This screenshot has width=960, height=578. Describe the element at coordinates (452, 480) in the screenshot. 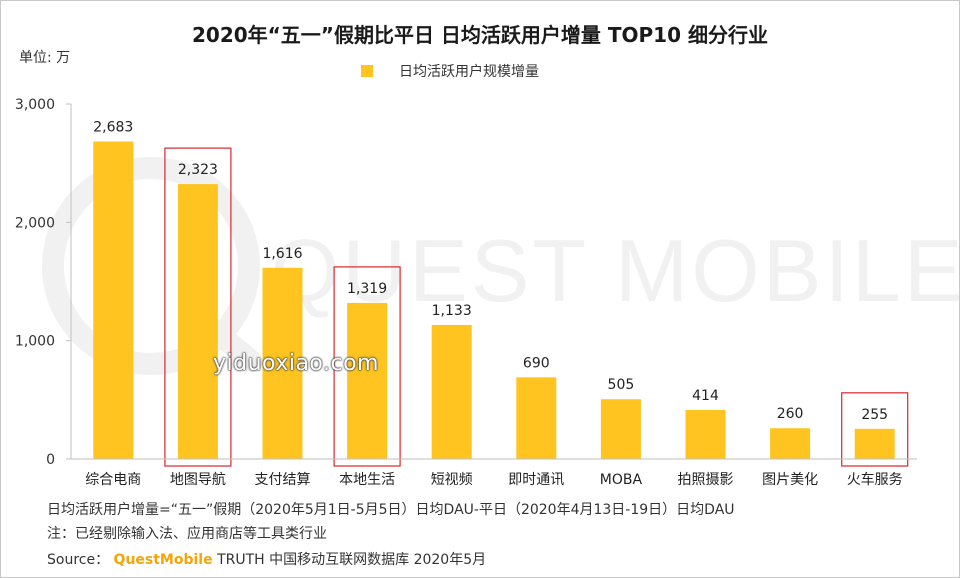

I see `x-tick-label: 短视频` at that location.